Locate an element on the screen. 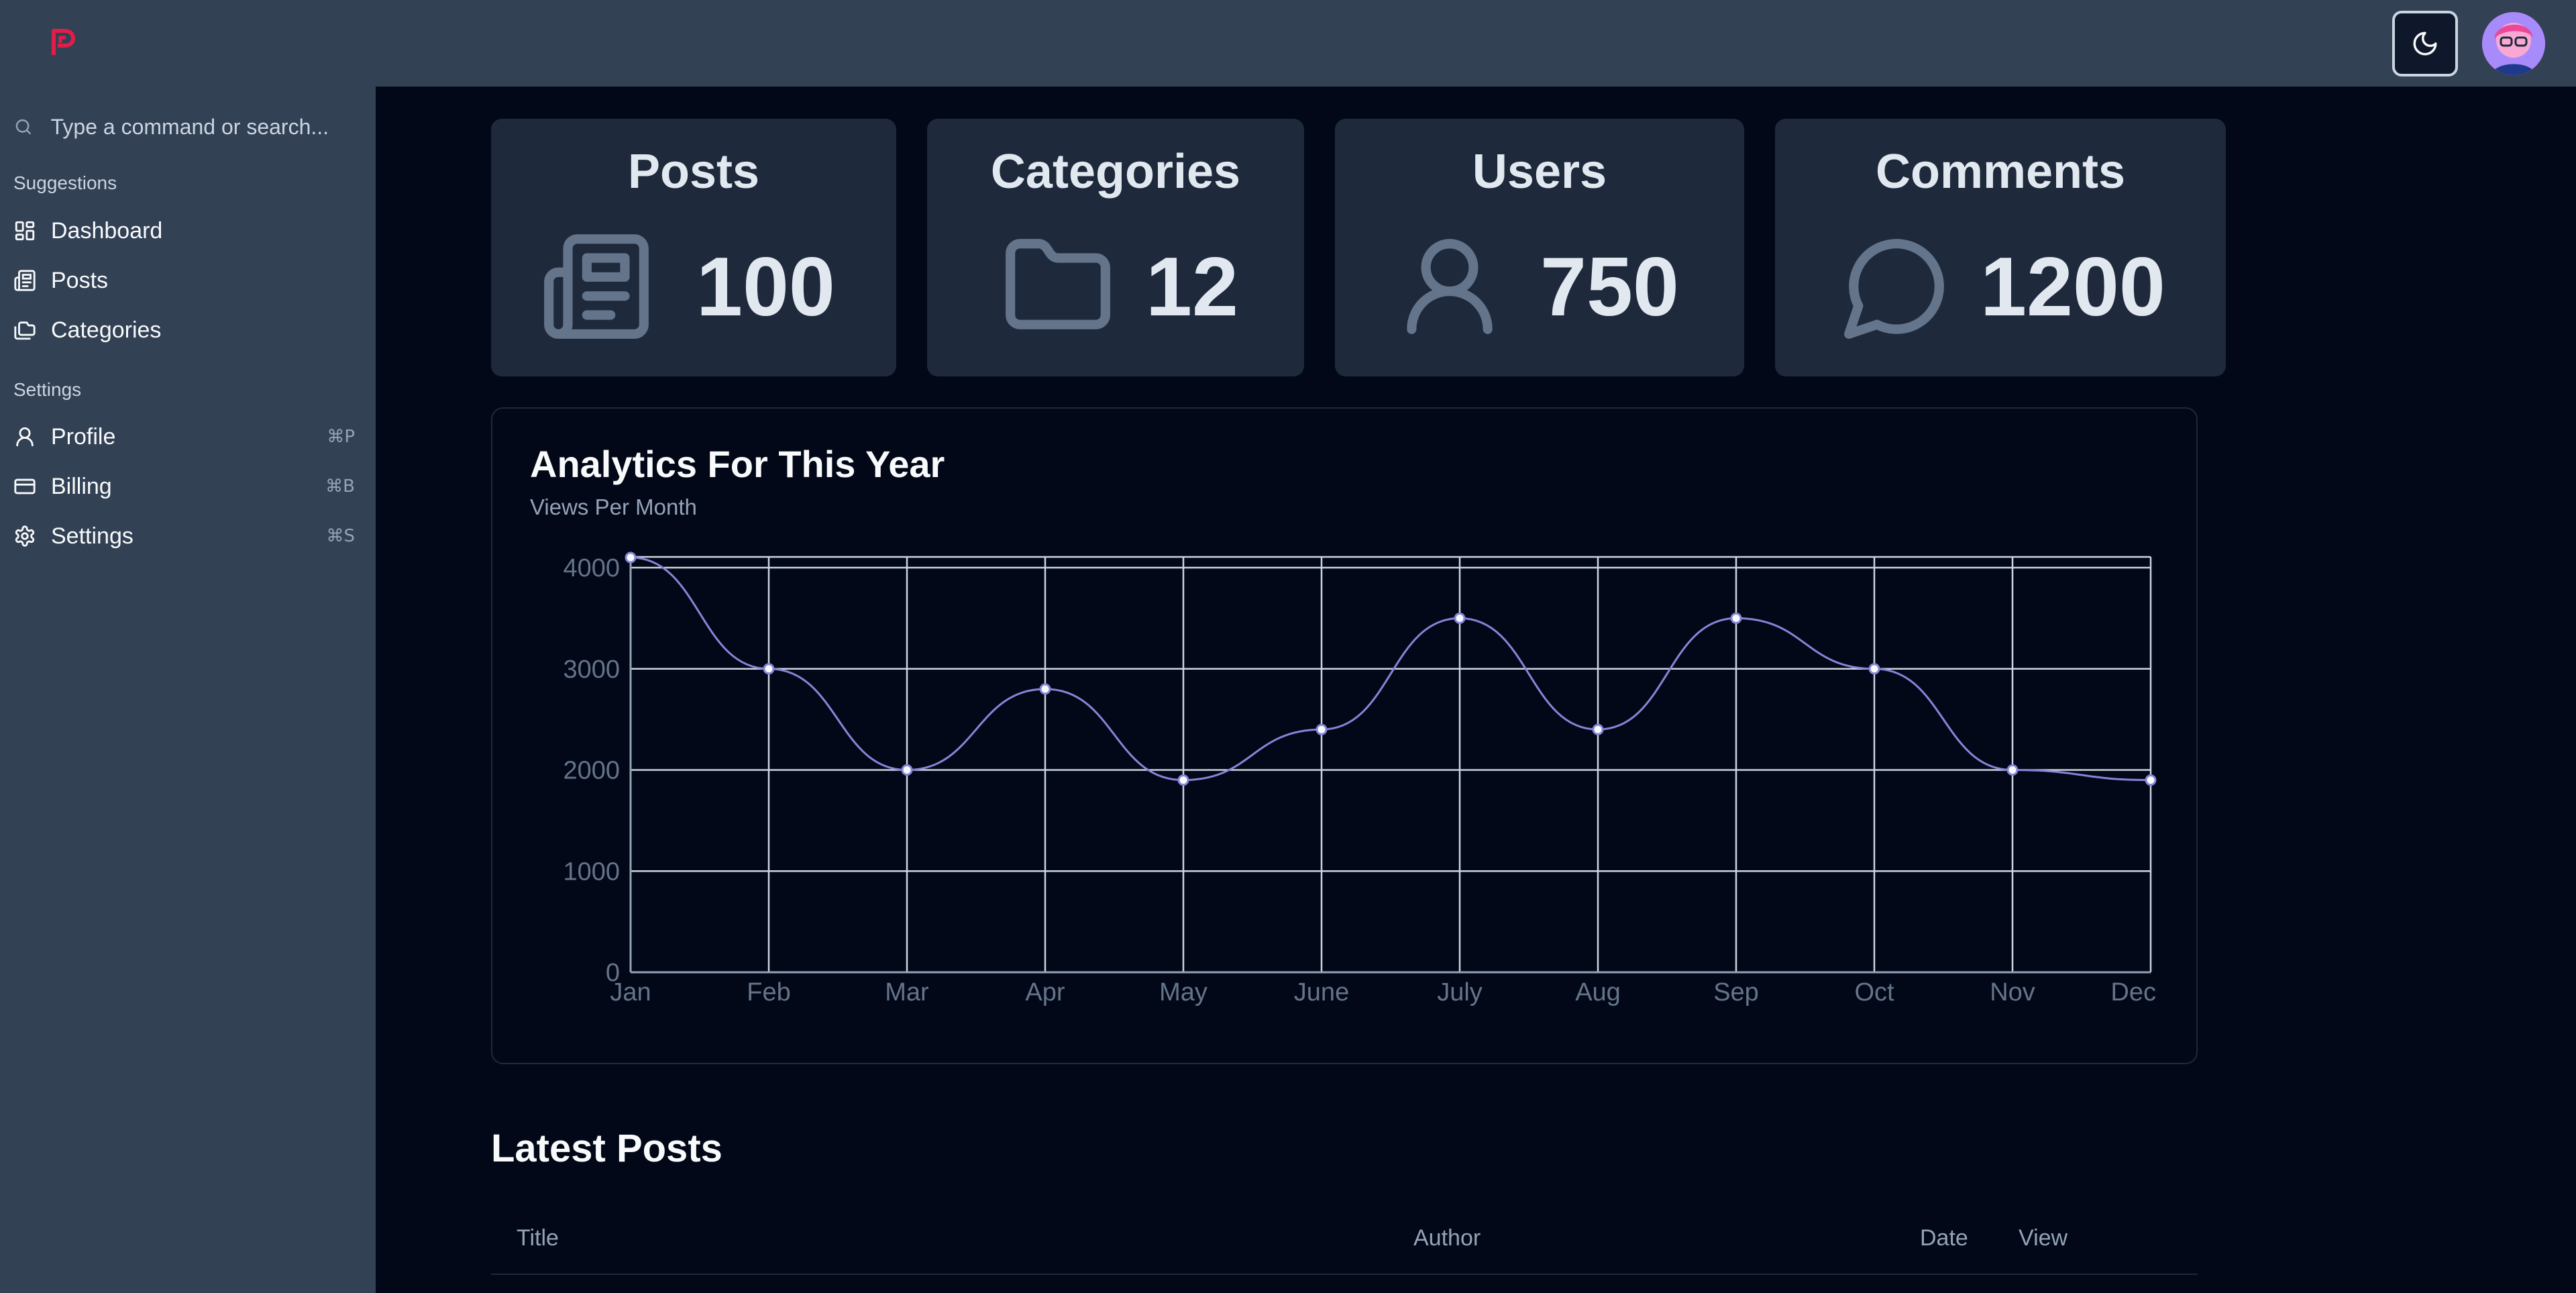 The height and width of the screenshot is (1293, 2576). stat-card-posts: Posts 100 is located at coordinates (693, 247).